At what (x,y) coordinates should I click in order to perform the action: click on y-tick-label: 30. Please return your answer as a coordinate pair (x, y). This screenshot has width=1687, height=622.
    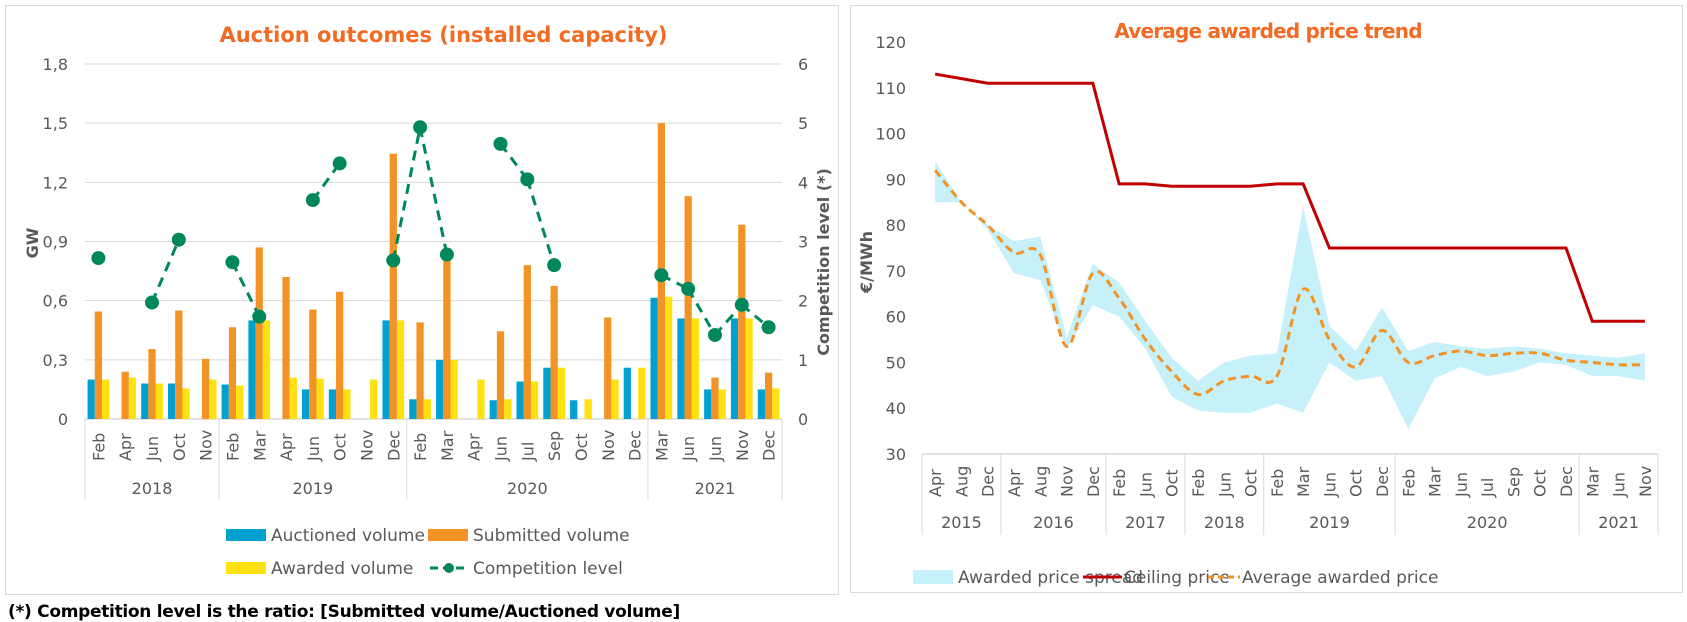
    Looking at the image, I should click on (896, 454).